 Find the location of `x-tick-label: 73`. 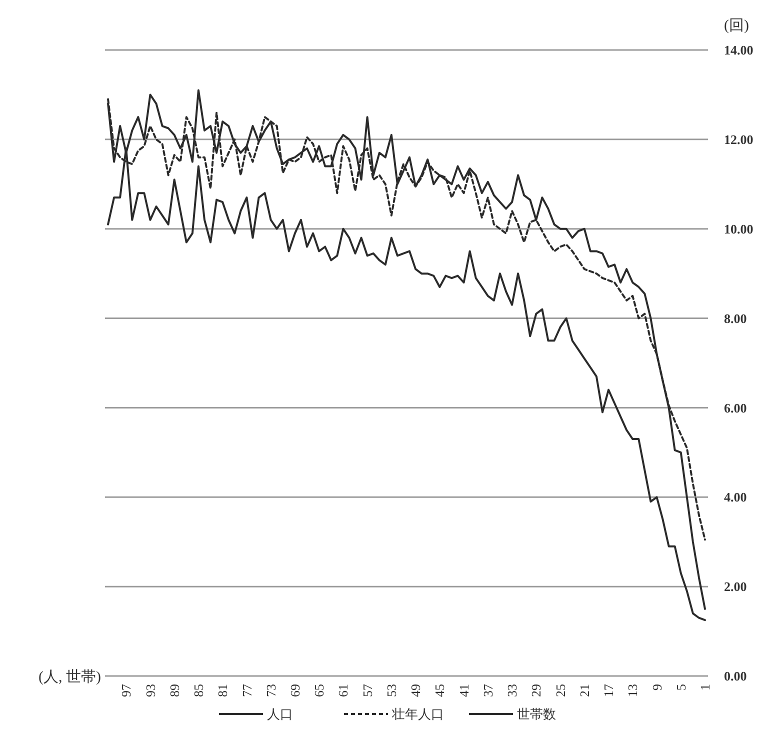

x-tick-label: 73 is located at coordinates (270, 690).